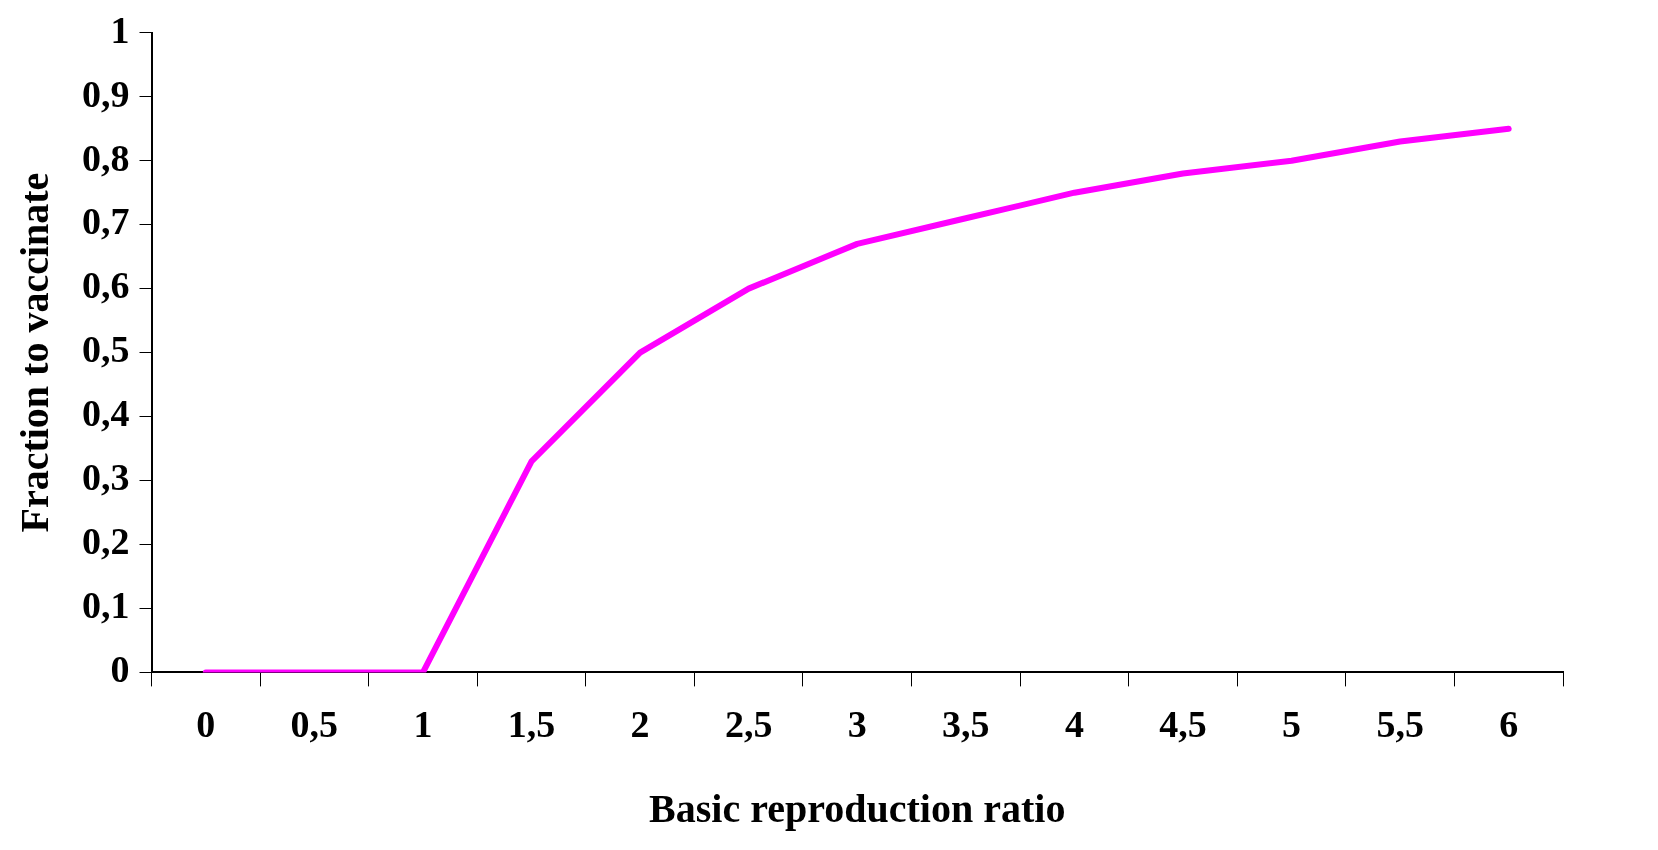 This screenshot has width=1658, height=850. I want to click on x-tick-label: 1, so click(423, 724).